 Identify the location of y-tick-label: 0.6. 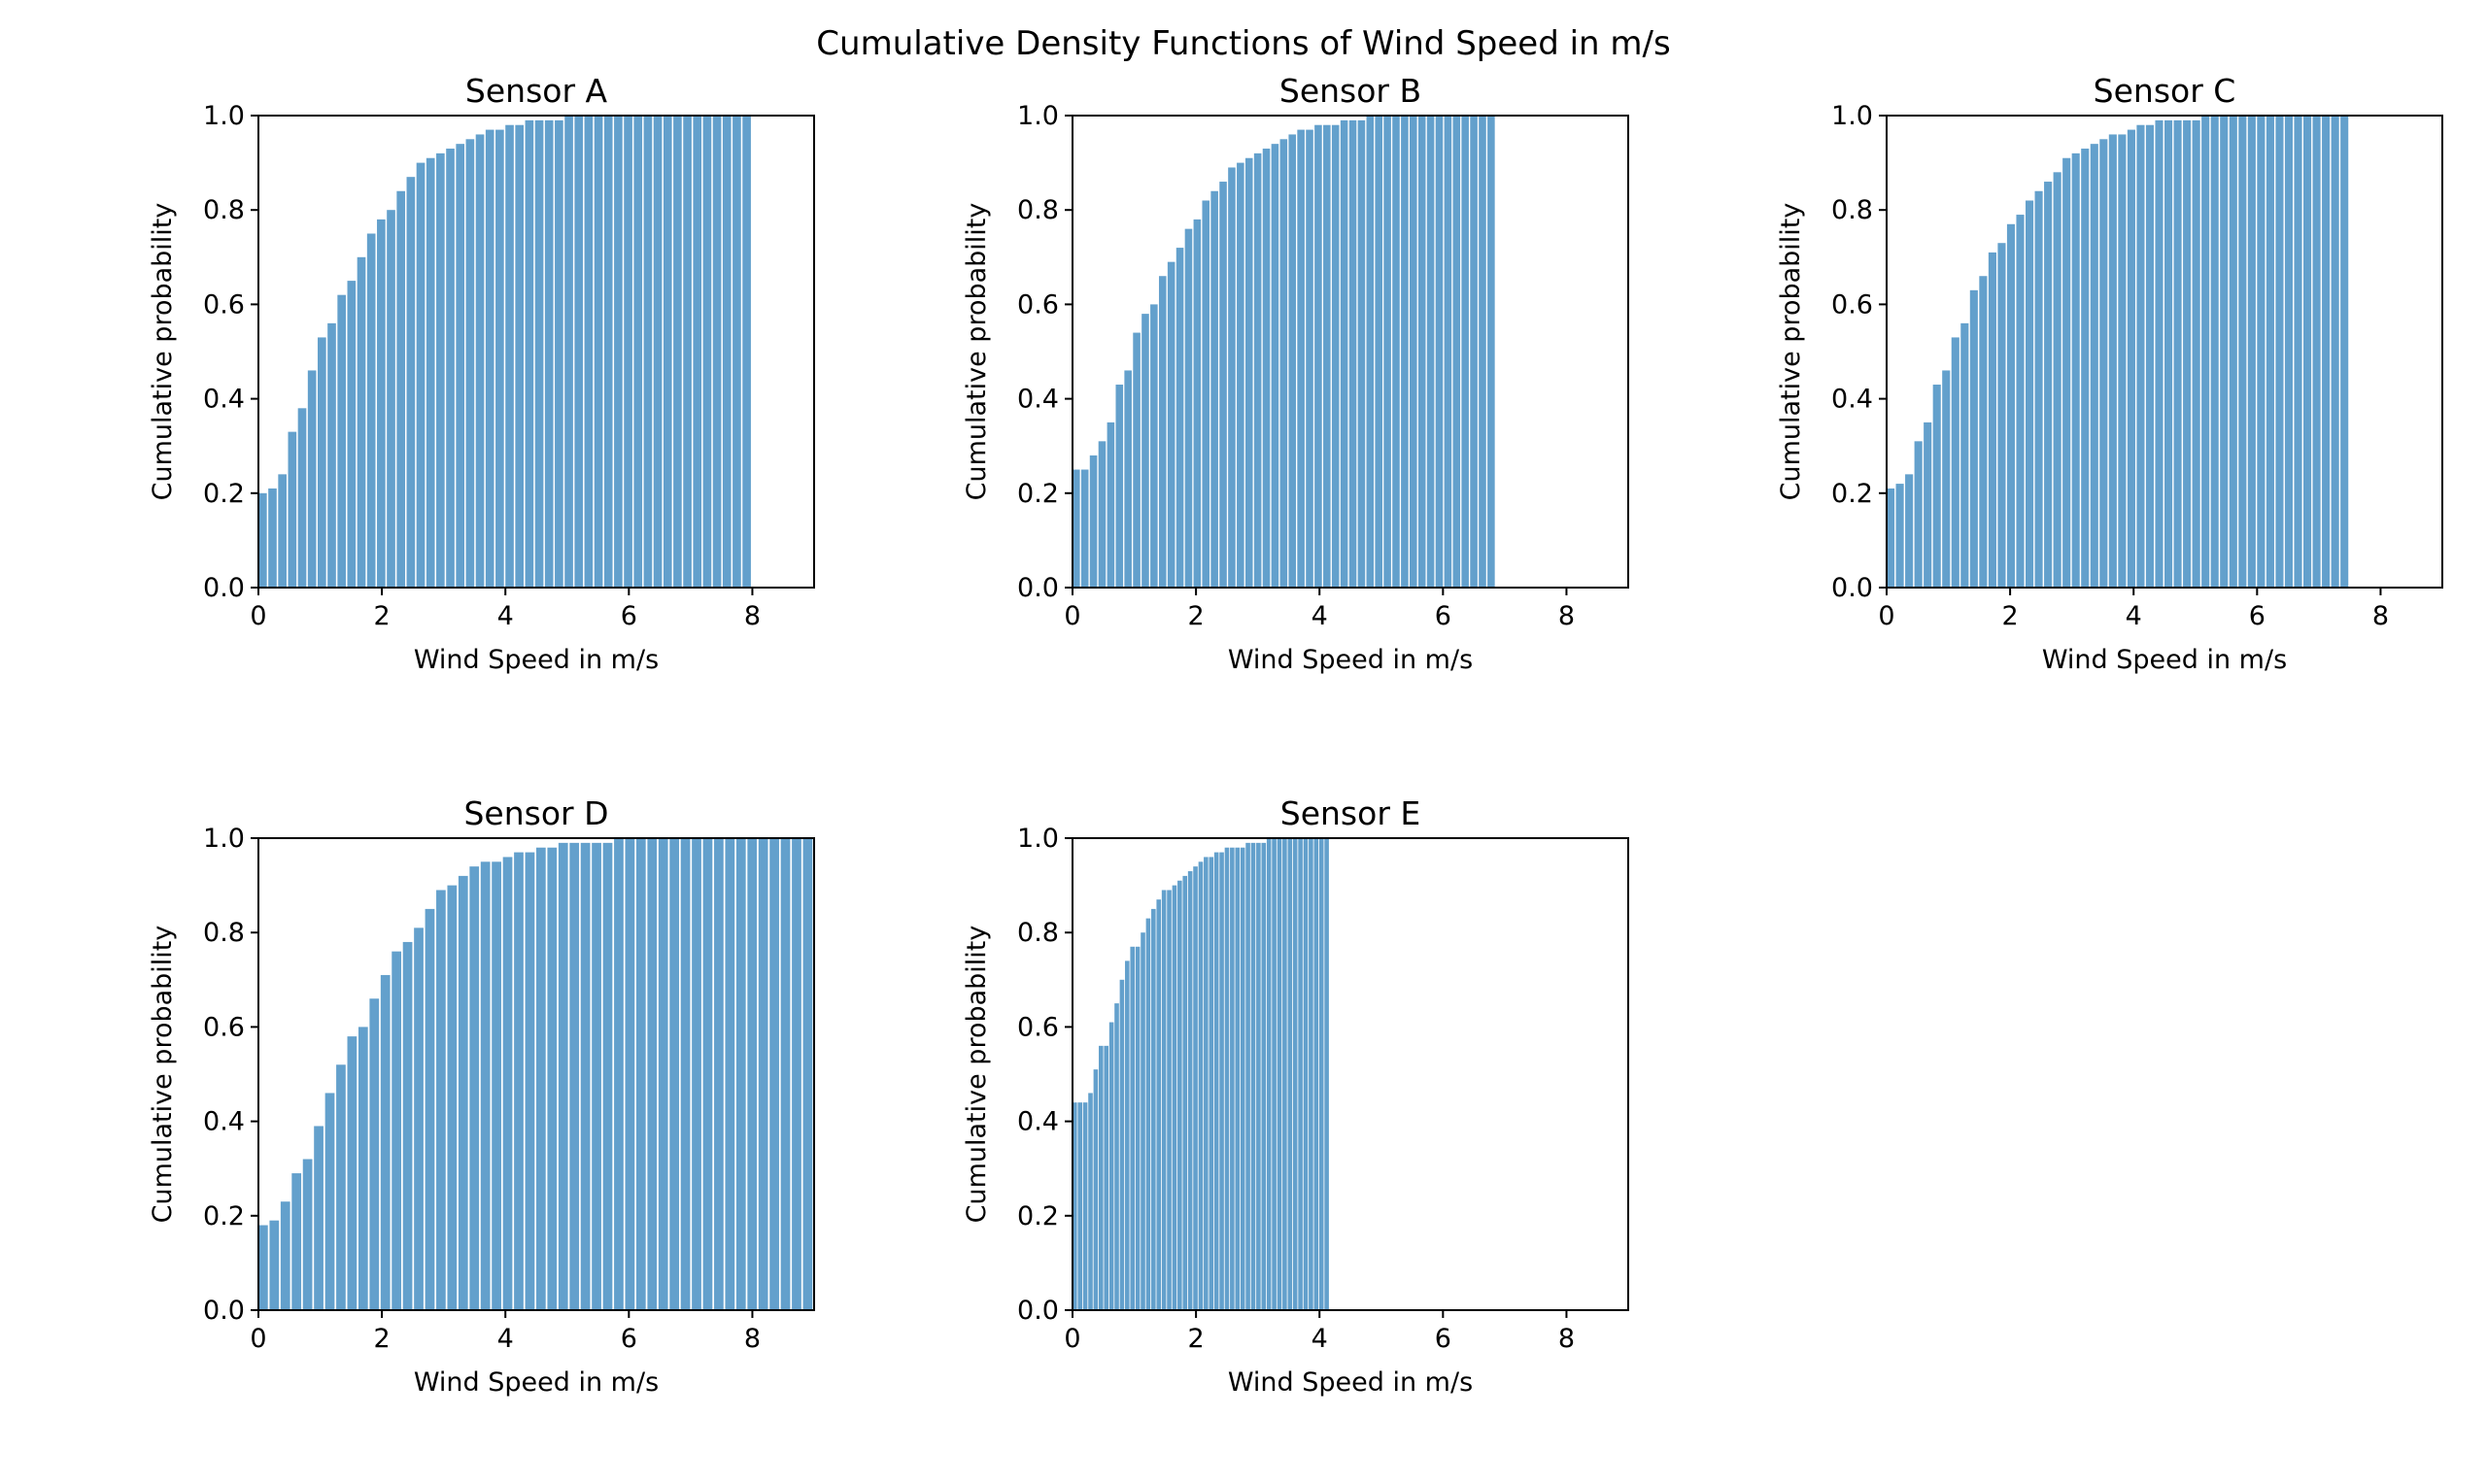
(1038, 304).